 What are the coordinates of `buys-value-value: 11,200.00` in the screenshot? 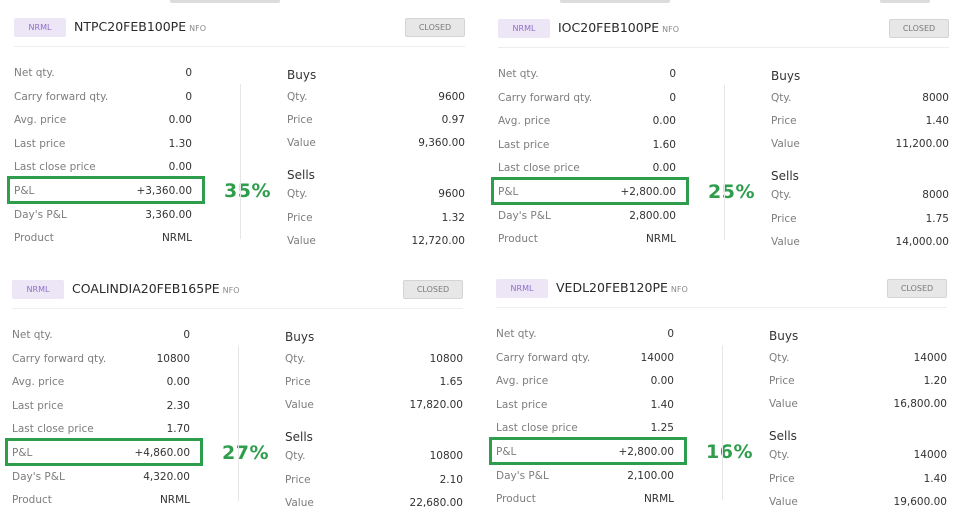 It's located at (922, 144).